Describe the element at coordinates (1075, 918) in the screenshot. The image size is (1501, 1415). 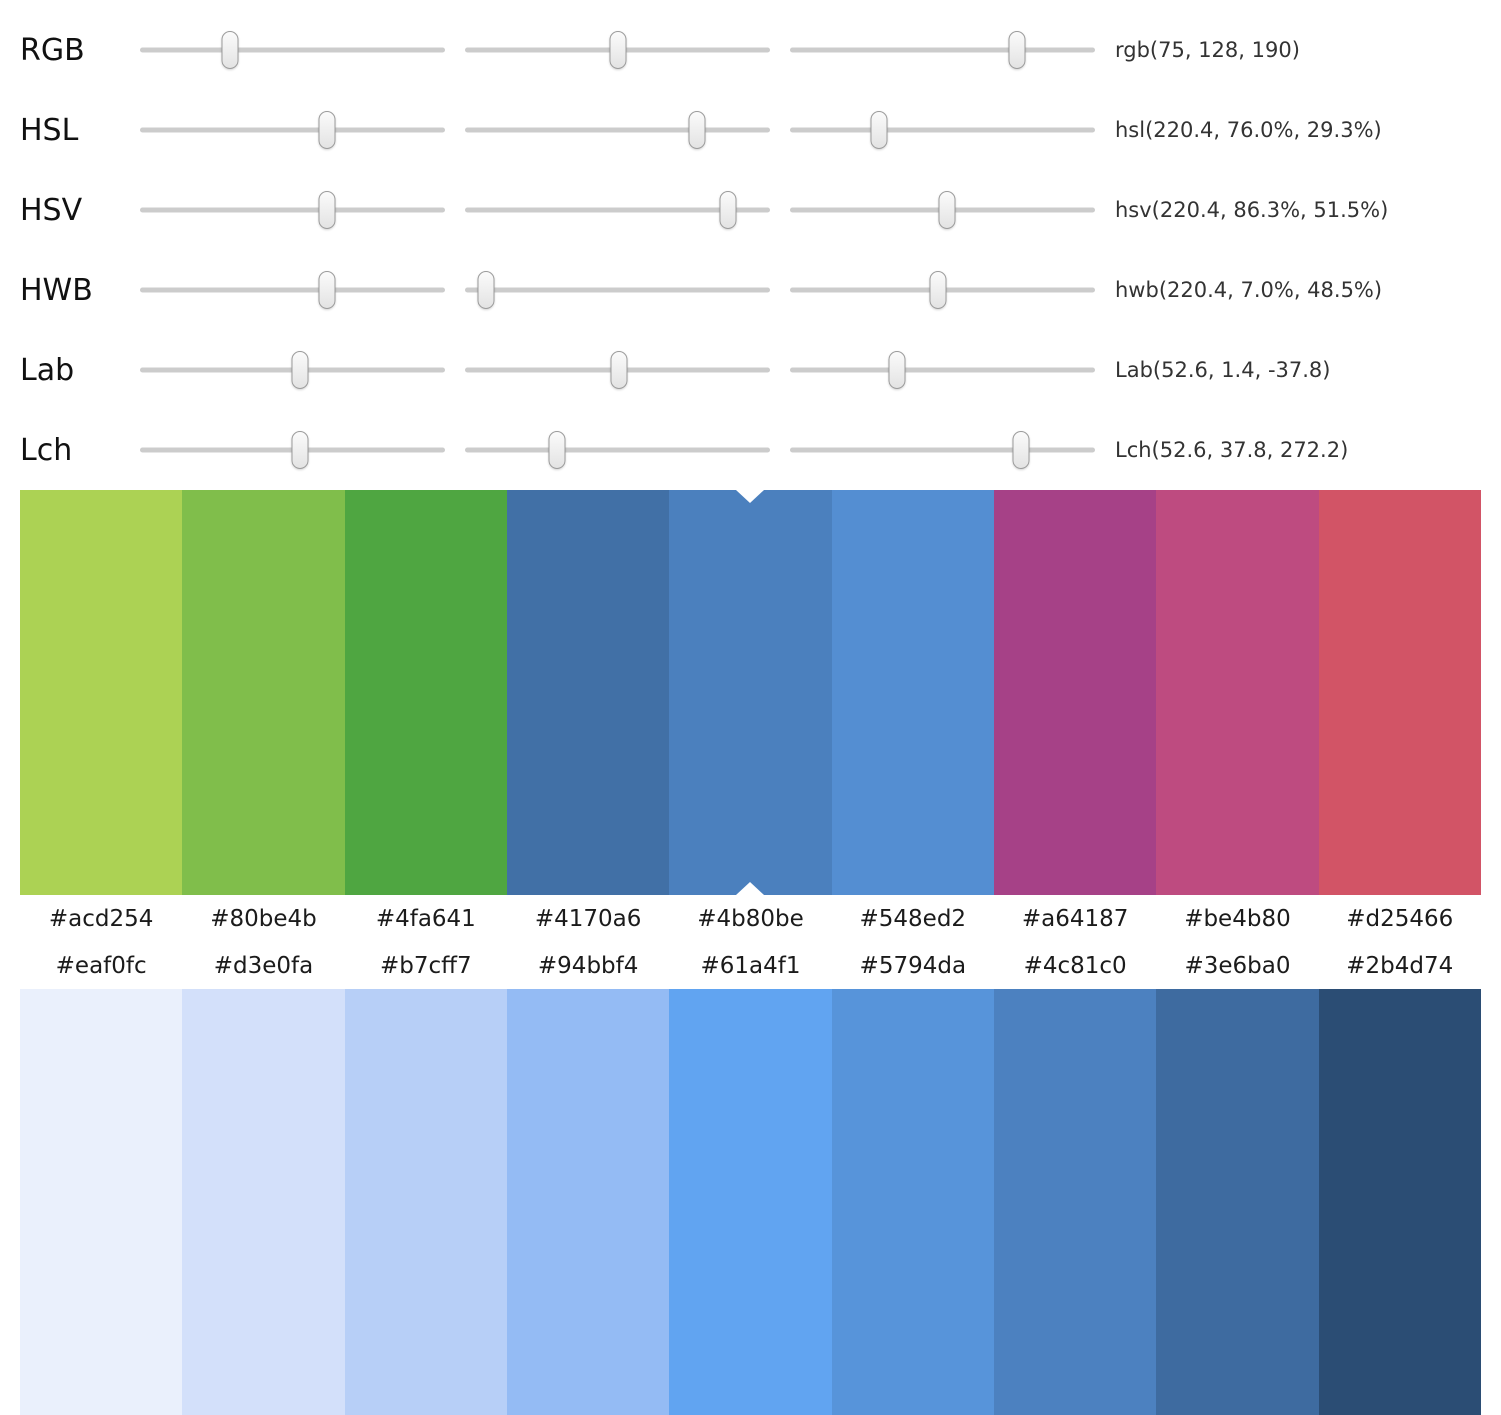
I see `hex-label: #a64187` at that location.